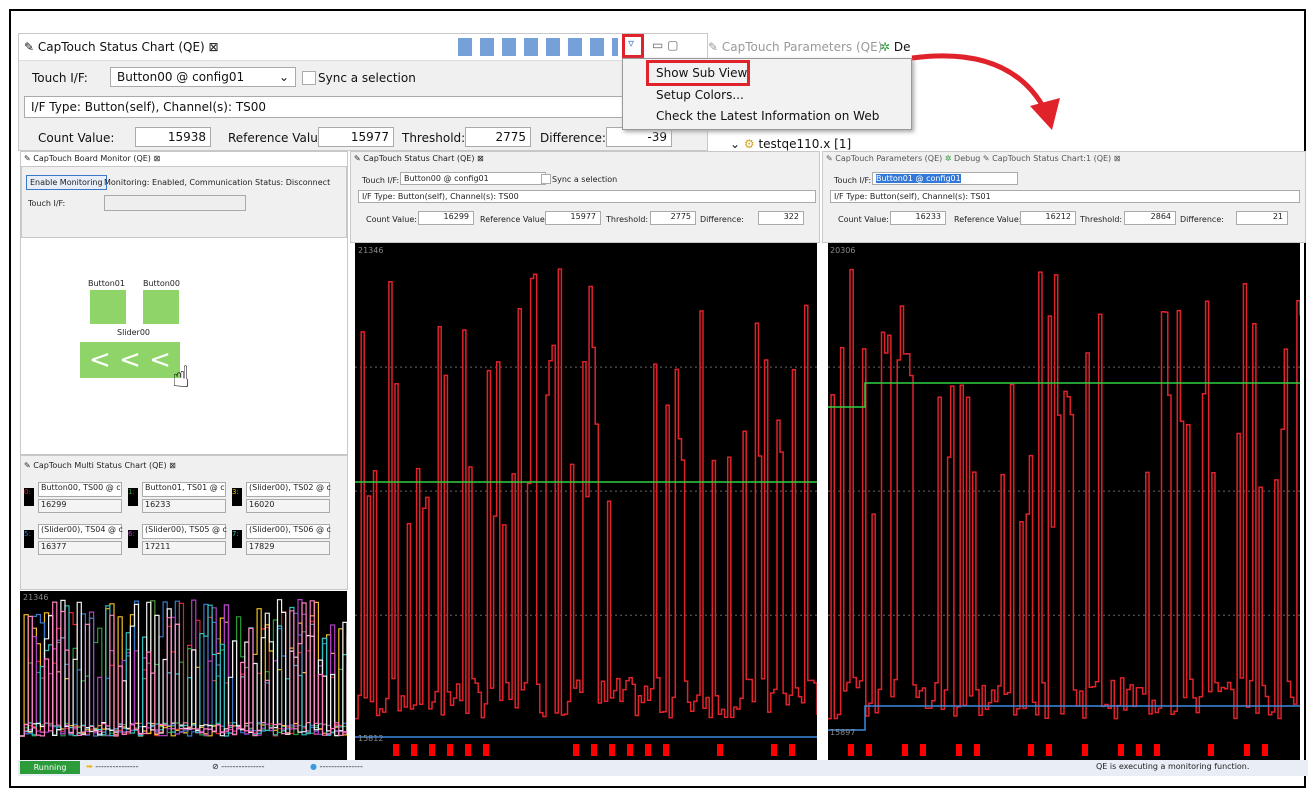 This screenshot has height=798, width=1316. Describe the element at coordinates (1048, 218) in the screenshot. I see `reference-value: 16212` at that location.